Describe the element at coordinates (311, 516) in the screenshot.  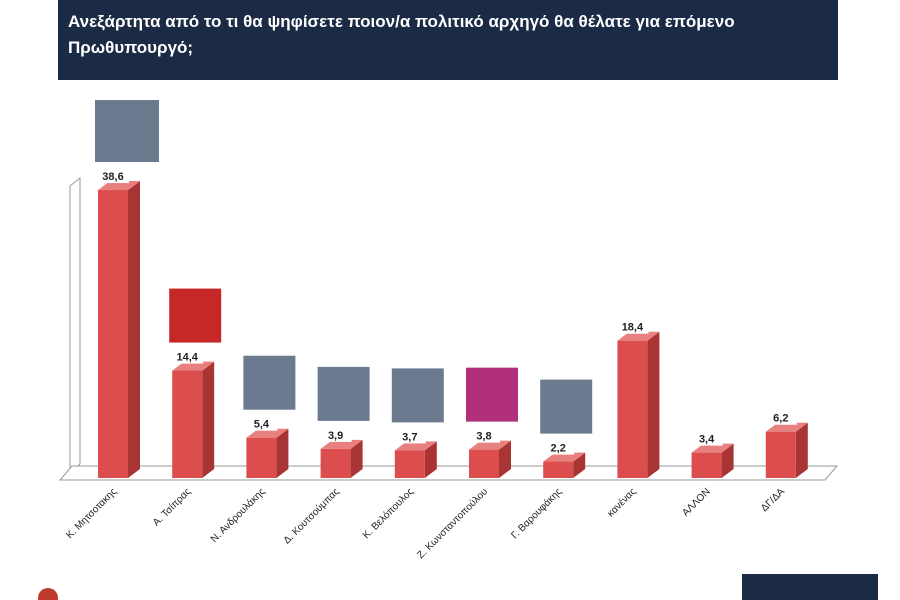
I see `x-tick-label: Δ. Κουτσούμπας` at that location.